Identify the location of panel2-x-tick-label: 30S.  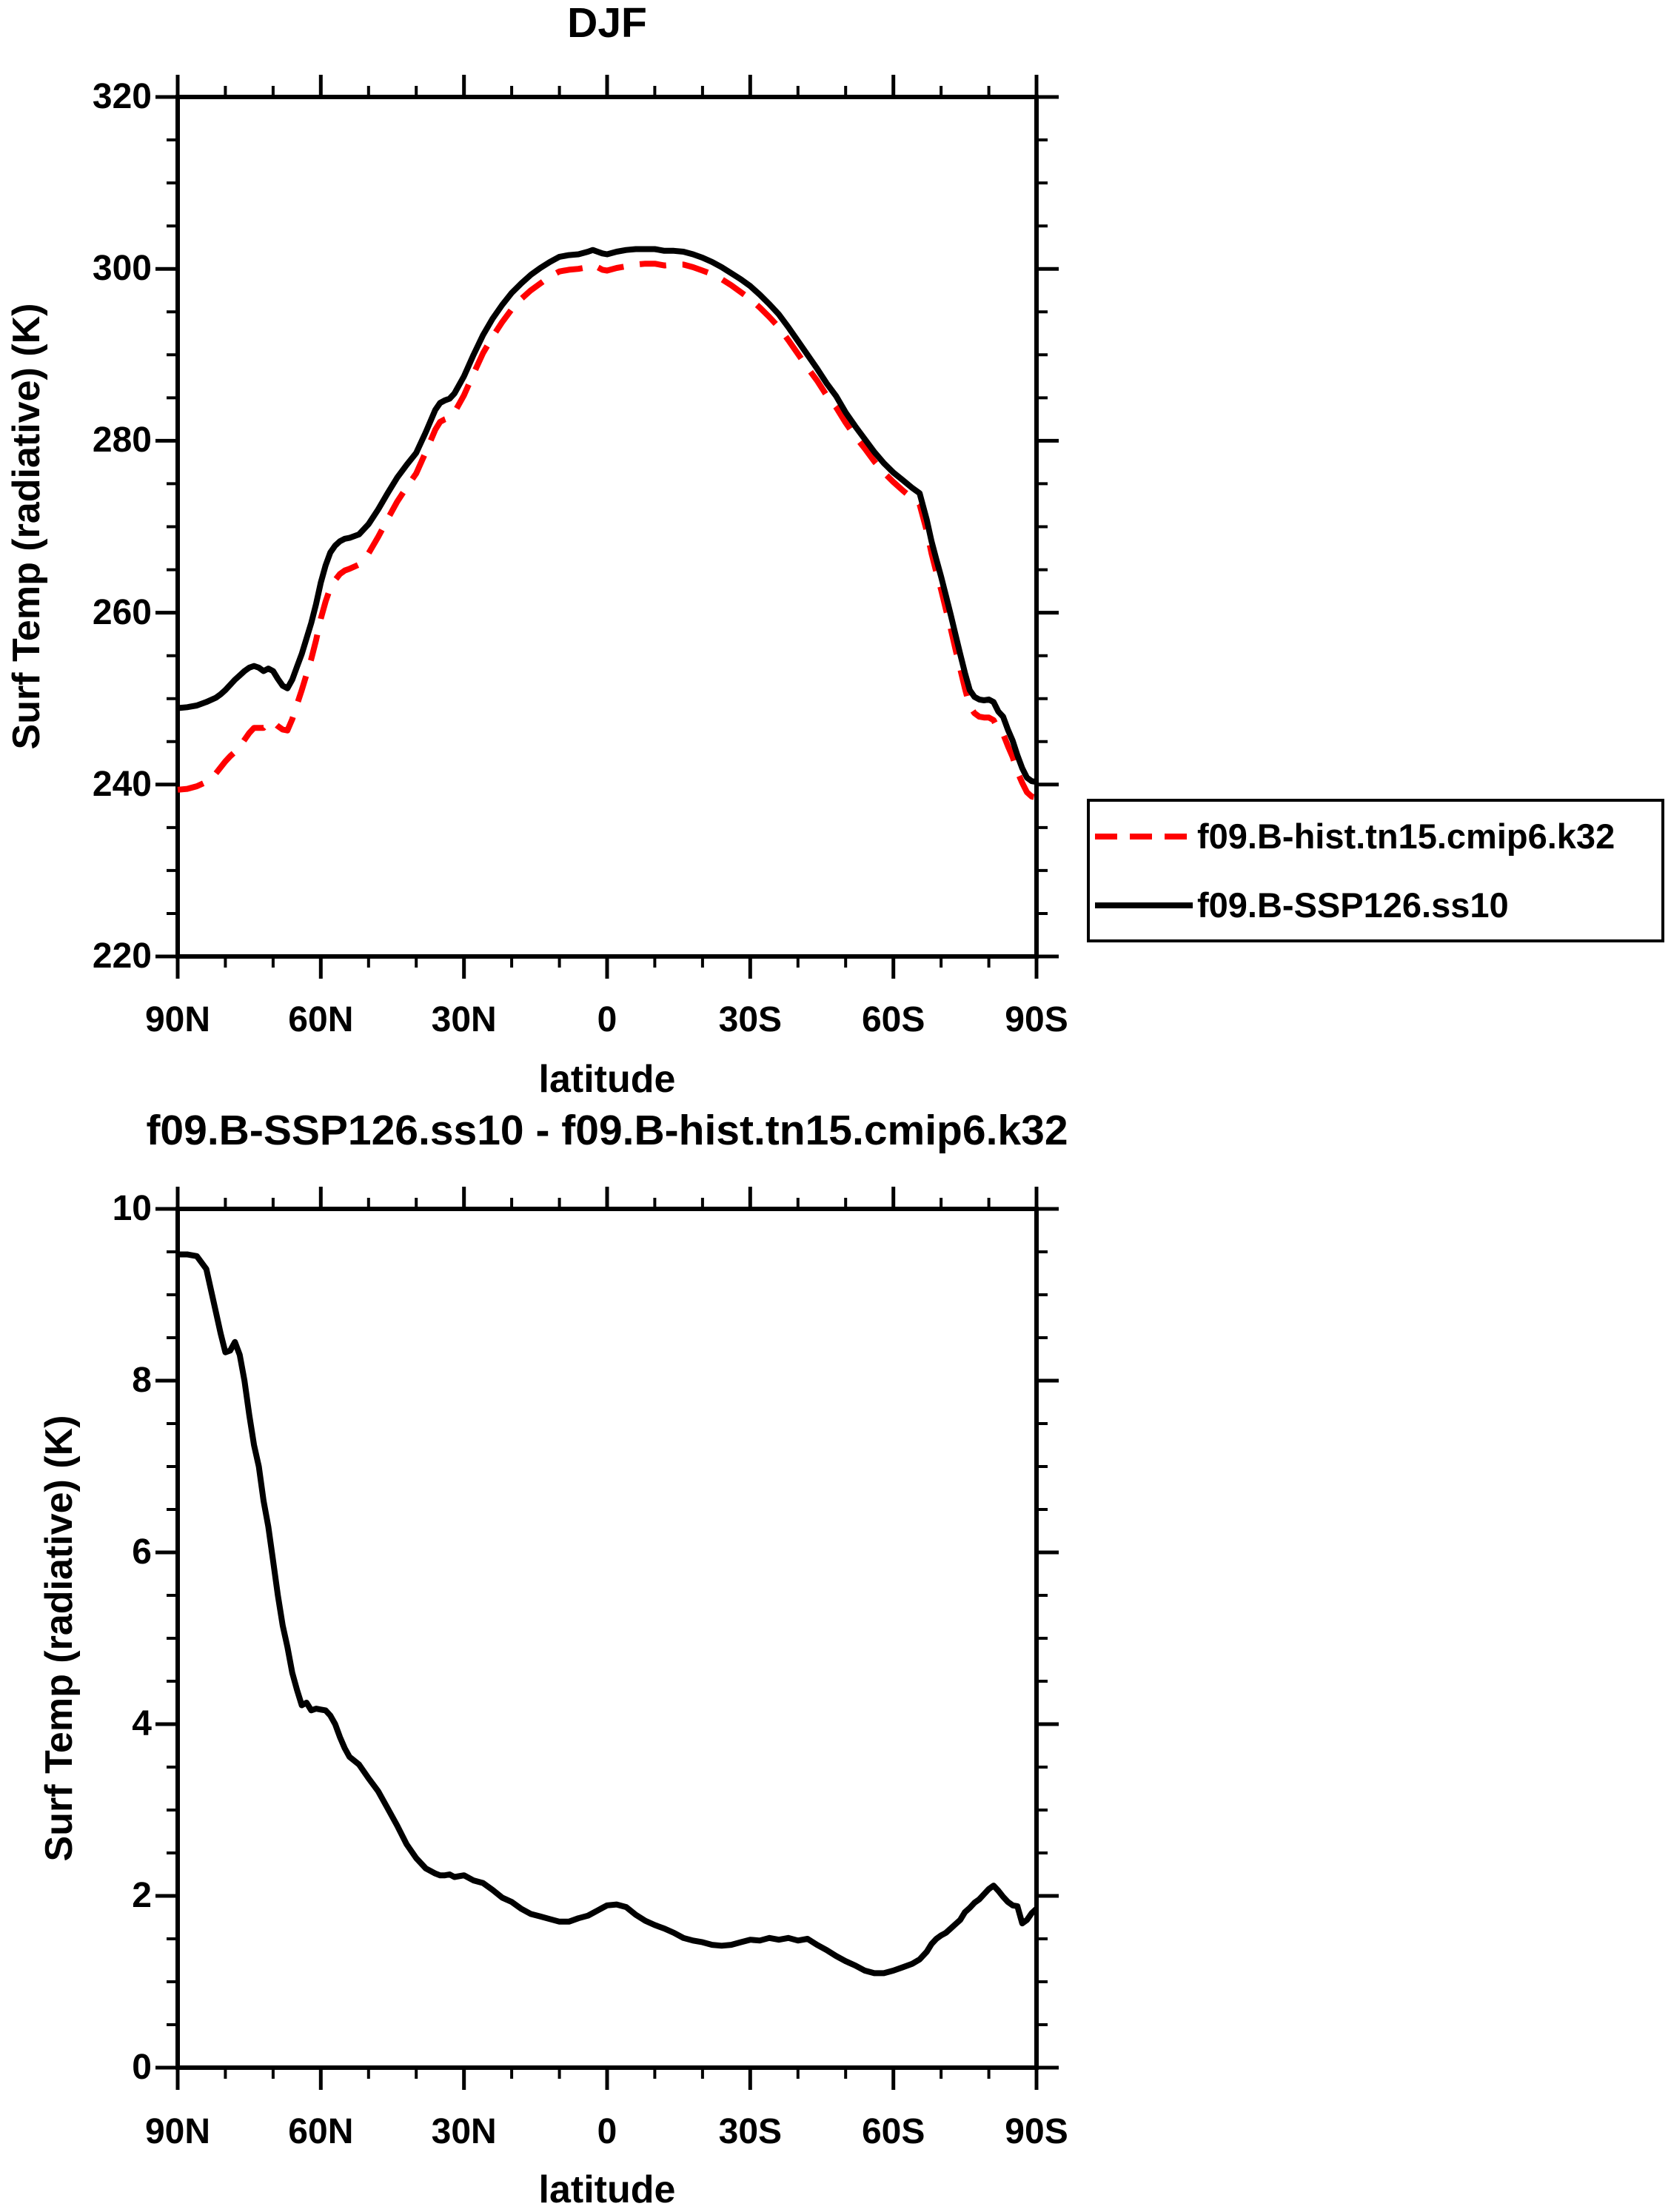
(750, 2131).